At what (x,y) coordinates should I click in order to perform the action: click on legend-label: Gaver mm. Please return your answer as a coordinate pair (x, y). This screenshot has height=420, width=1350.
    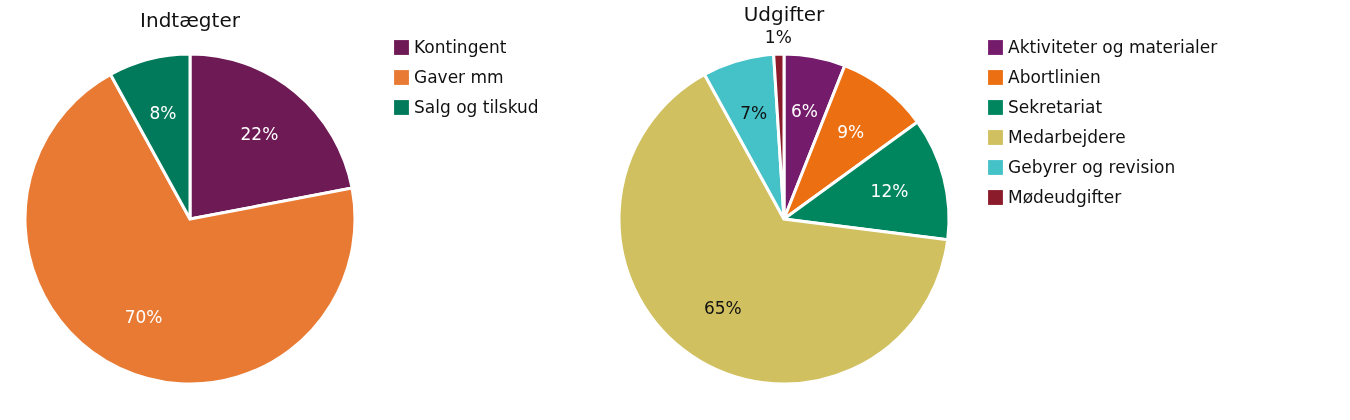
    Looking at the image, I should click on (459, 76).